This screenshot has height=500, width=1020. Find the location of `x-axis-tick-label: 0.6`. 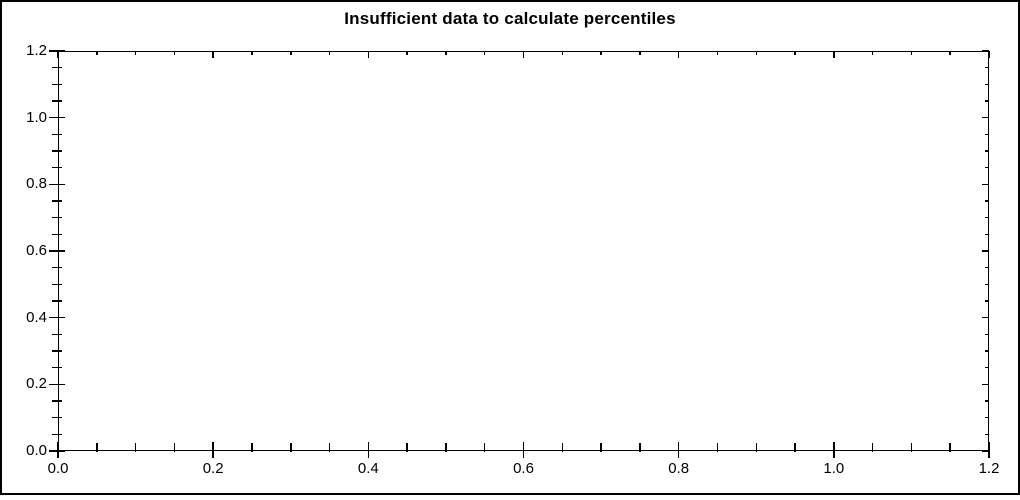

x-axis-tick-label: 0.6 is located at coordinates (523, 468).